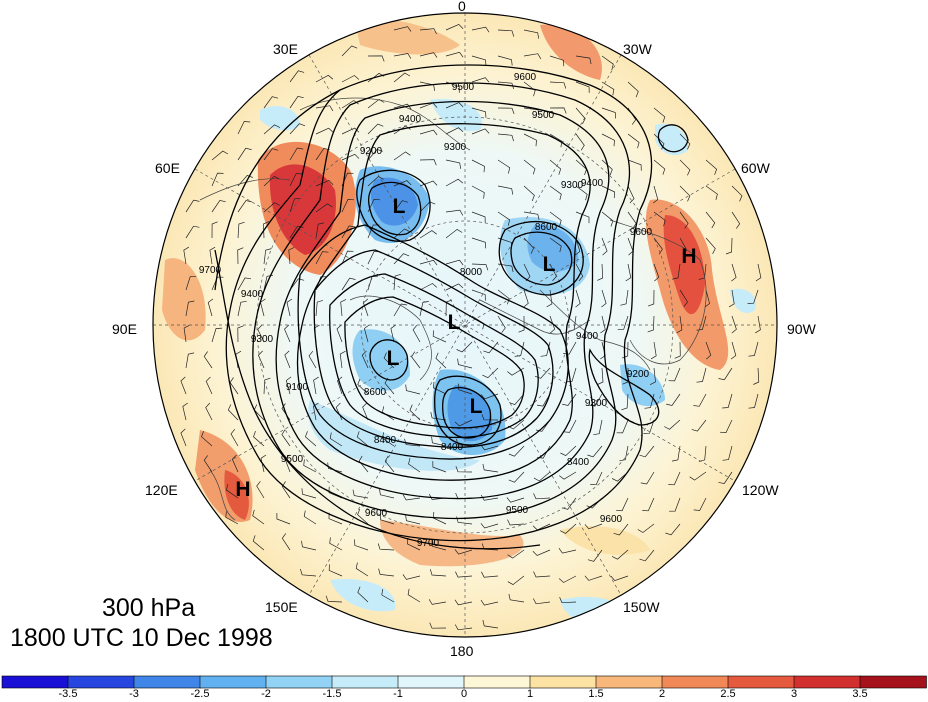  What do you see at coordinates (398, 694) in the screenshot?
I see `colorbar-tick-label: -1` at bounding box center [398, 694].